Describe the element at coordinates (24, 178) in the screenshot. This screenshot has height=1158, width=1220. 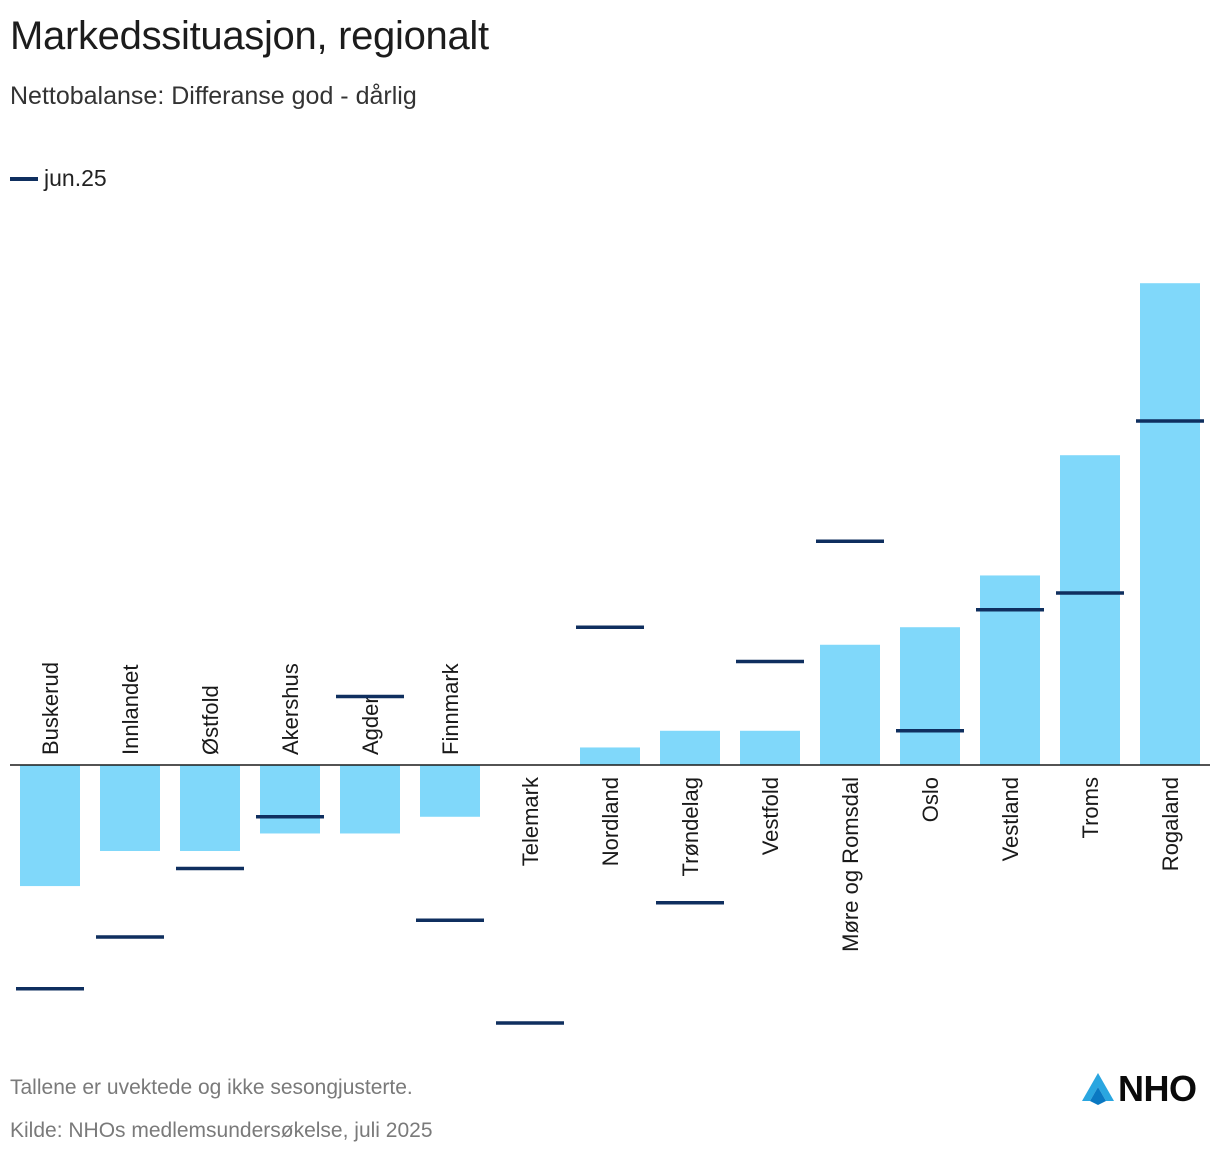
I see `legend-line-marker` at that location.